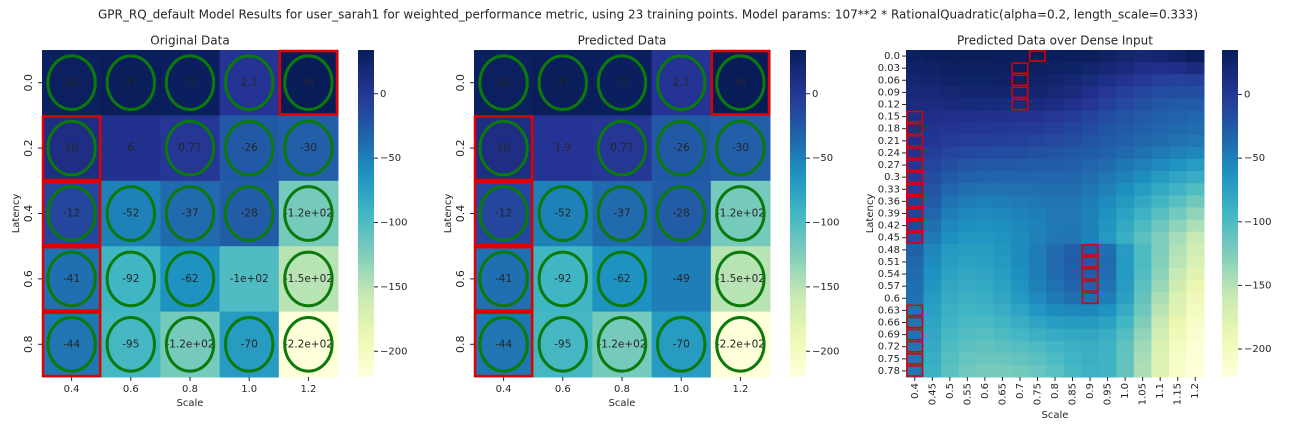 The image size is (1296, 432). What do you see at coordinates (563, 389) in the screenshot?
I see `x-tick-label: 0.6` at bounding box center [563, 389].